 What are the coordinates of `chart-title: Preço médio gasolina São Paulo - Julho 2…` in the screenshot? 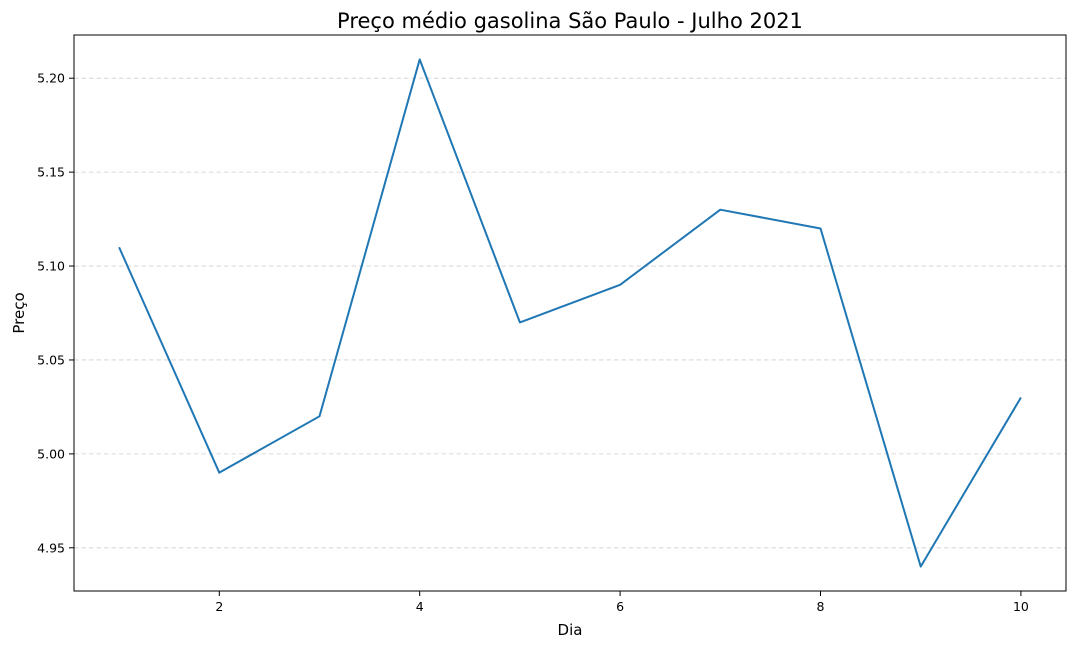 It's located at (570, 21).